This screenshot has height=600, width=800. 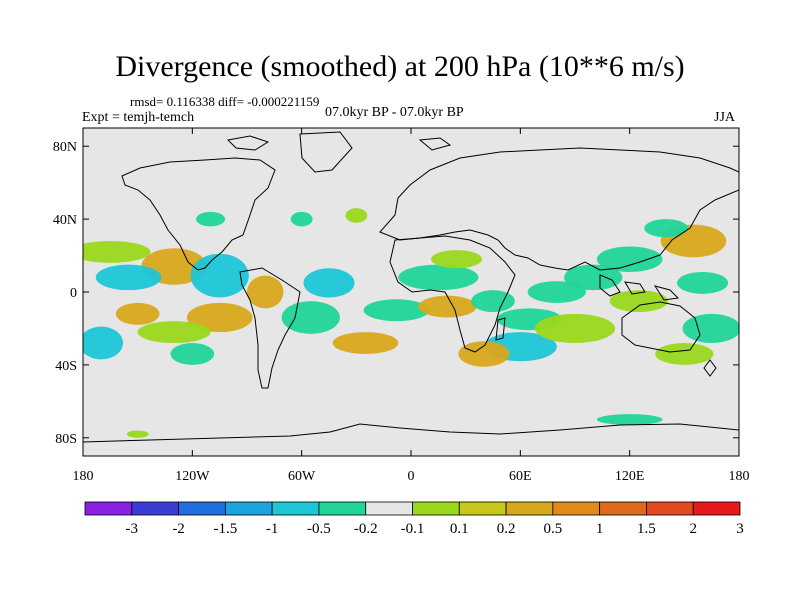 What do you see at coordinates (192, 476) in the screenshot?
I see `x-tick-label: 120W` at bounding box center [192, 476].